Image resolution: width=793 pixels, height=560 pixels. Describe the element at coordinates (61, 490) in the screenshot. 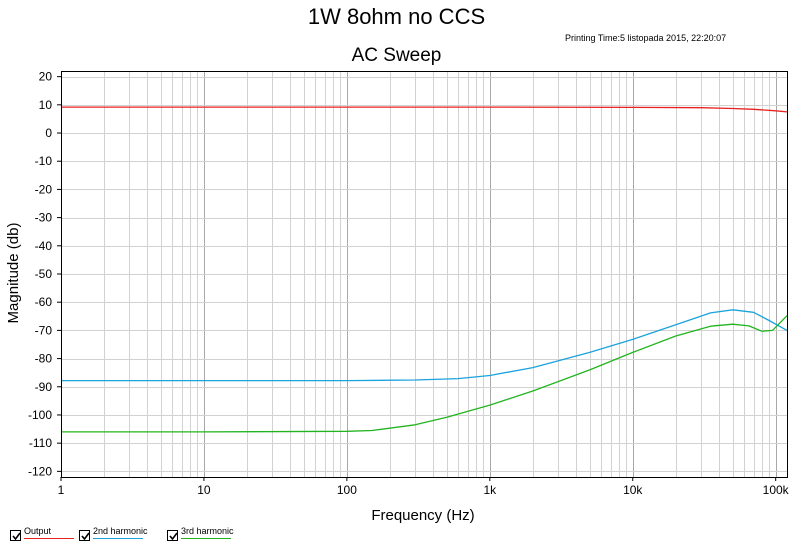

I see `x-tick-label: 1` at that location.